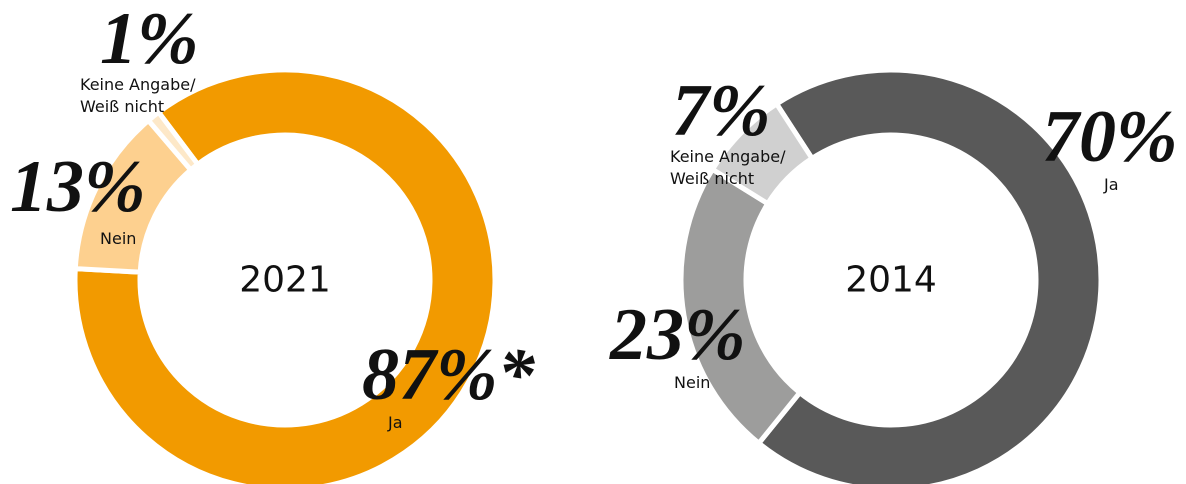 This screenshot has width=1186, height=484. What do you see at coordinates (448, 375) in the screenshot?
I see `value-label: 87%*` at bounding box center [448, 375].